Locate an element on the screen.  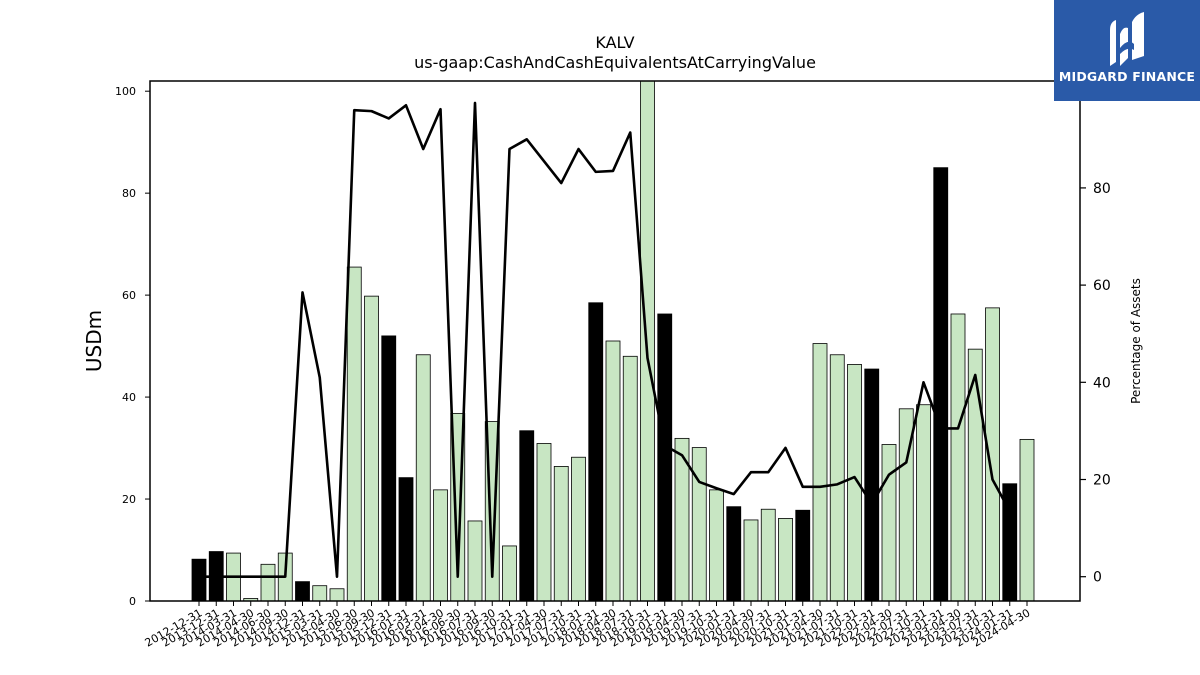
brand-name: MIDGARD FINANCE is located at coordinates (1127, 76).